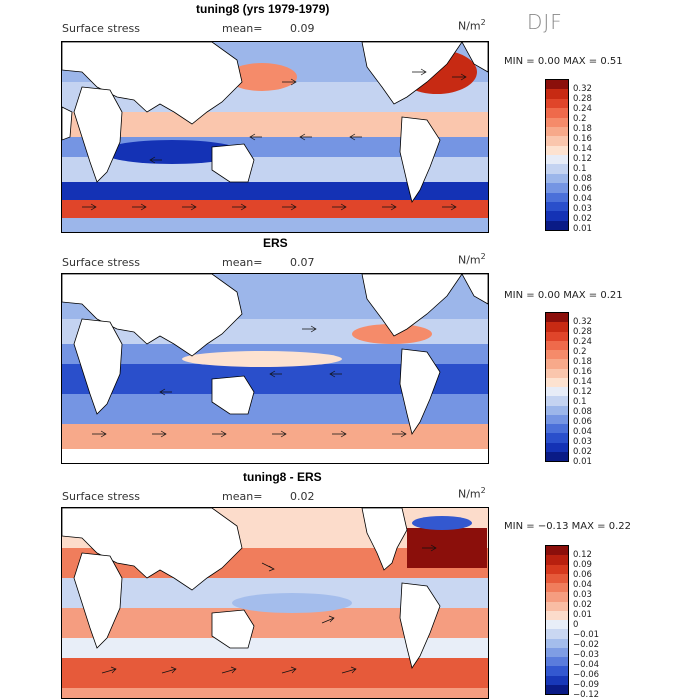 The width and height of the screenshot is (700, 700). Describe the element at coordinates (580, 168) in the screenshot. I see `colorbar-tick-label: 0.1` at that location.